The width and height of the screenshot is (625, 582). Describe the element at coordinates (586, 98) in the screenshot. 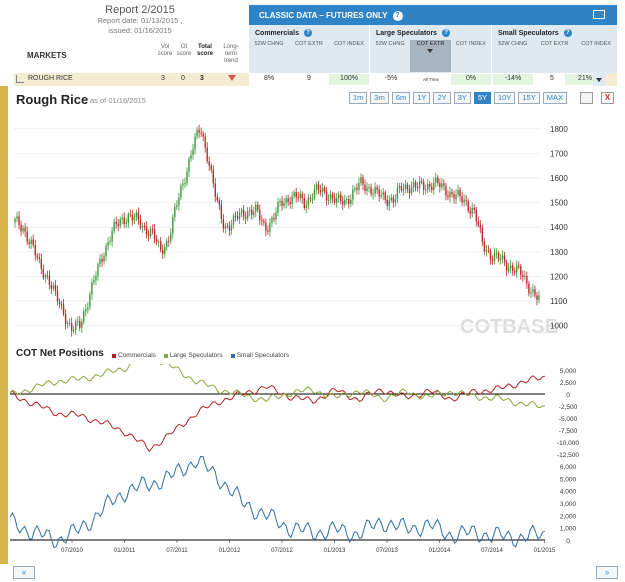

I see `print-chart-icon` at that location.